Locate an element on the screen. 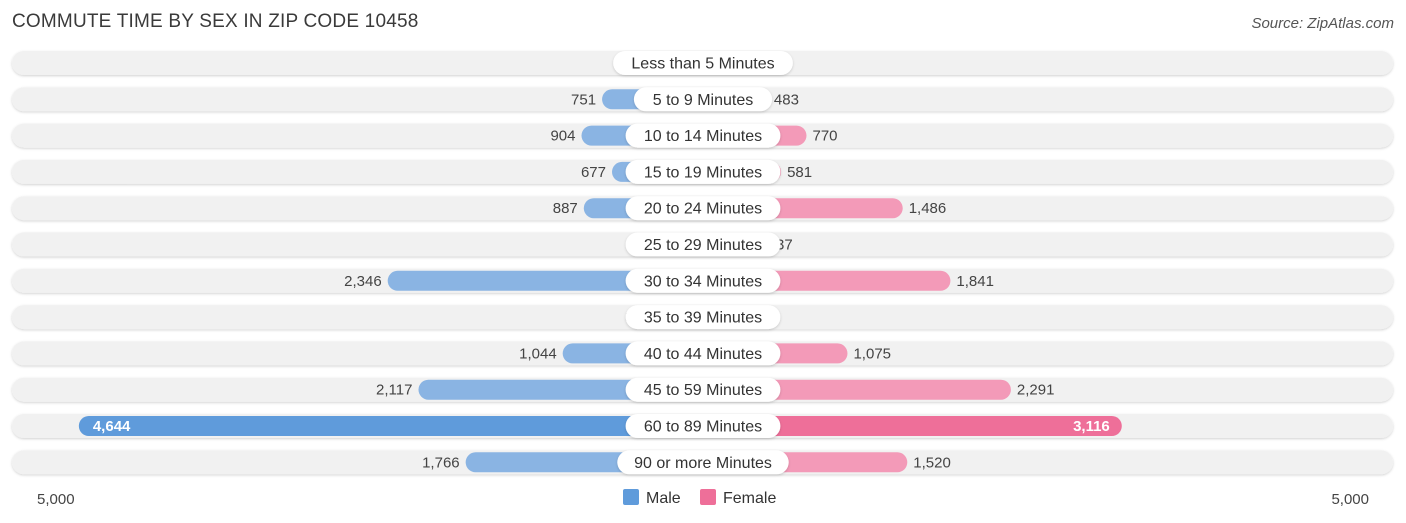  category-label: 45 to 59 Minutes is located at coordinates (703, 390).